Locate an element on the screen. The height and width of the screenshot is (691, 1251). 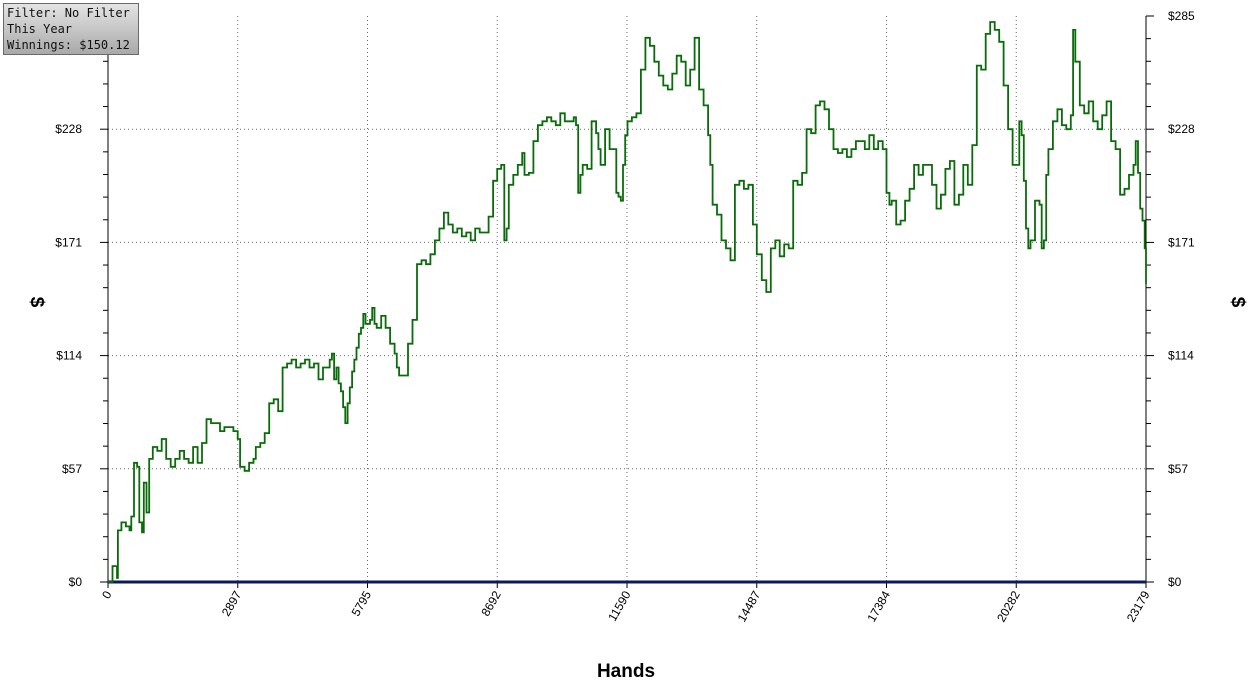
x-axis-labels: 0 2897 5795 8692 11590 14487 17384 20282 23179 is located at coordinates (626, 606).